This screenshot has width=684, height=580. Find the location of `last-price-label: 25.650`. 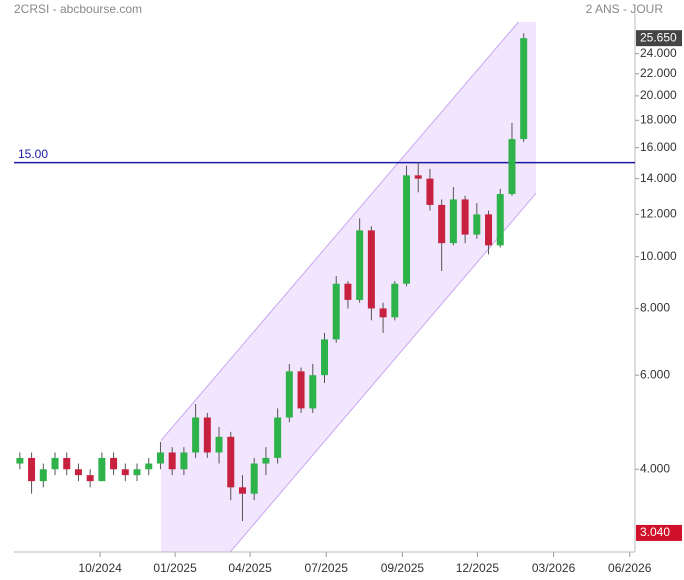

last-price-label: 25.650 is located at coordinates (658, 37).